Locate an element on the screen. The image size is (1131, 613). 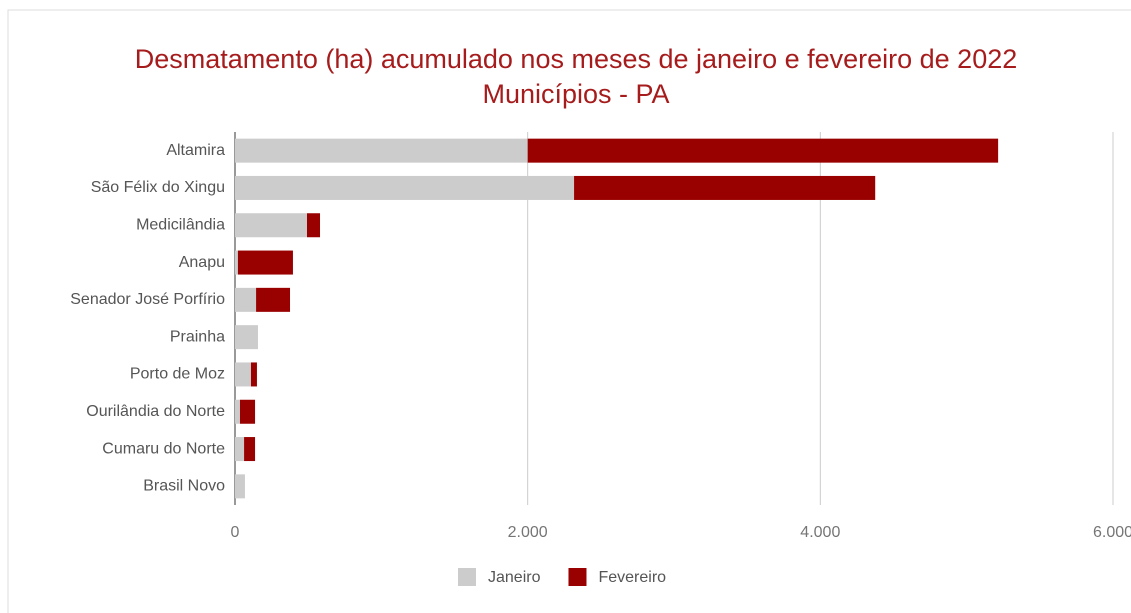
x-tick-label: 4.000 is located at coordinates (820, 532).